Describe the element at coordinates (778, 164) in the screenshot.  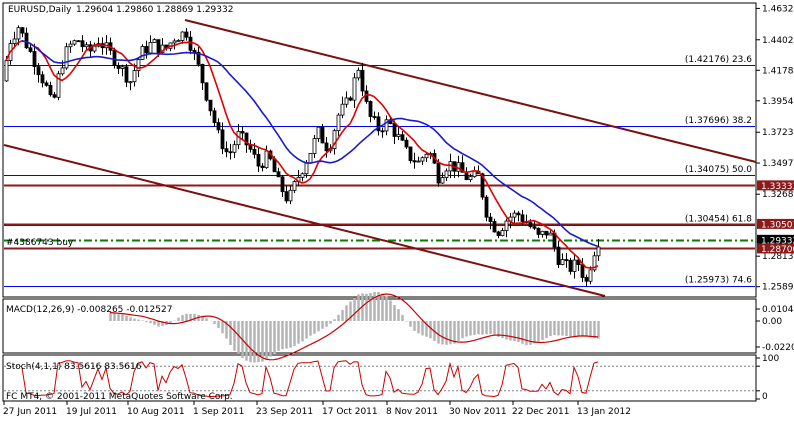
I see `price-tick-label: 1.34970` at that location.